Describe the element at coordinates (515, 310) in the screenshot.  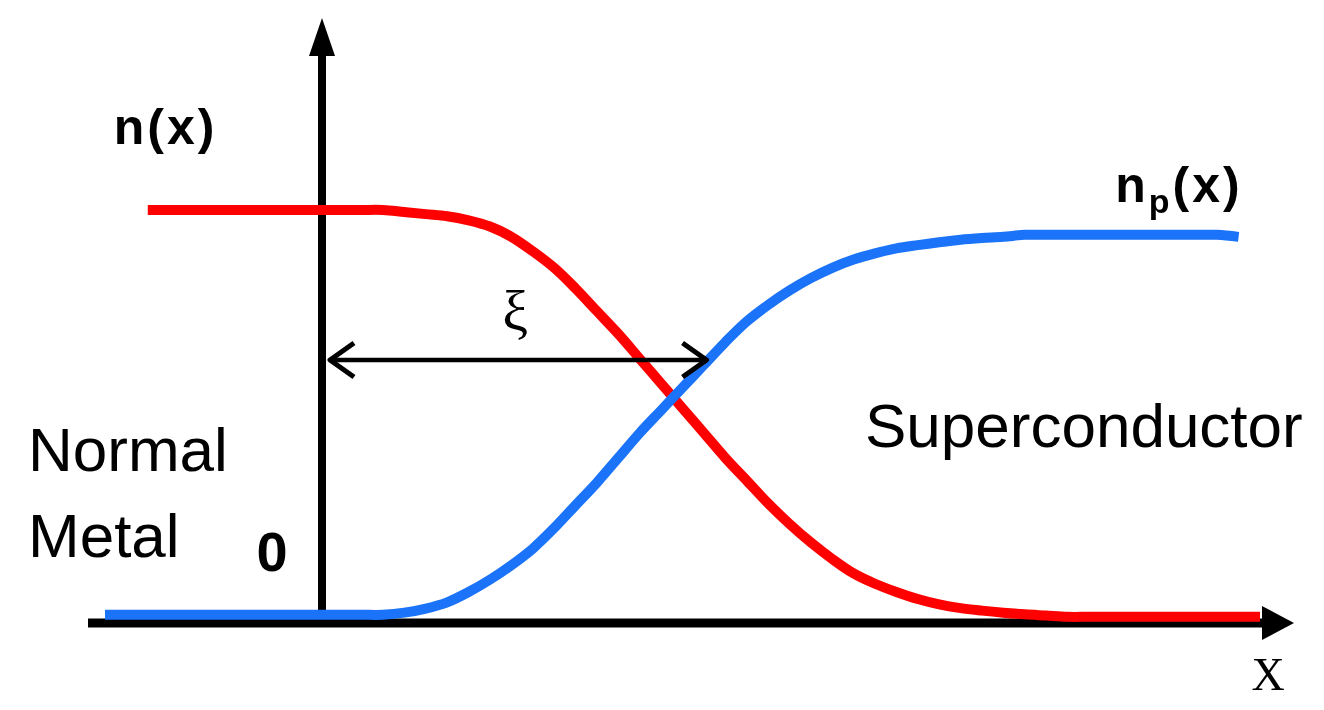
I see `annotation: ξ` at that location.